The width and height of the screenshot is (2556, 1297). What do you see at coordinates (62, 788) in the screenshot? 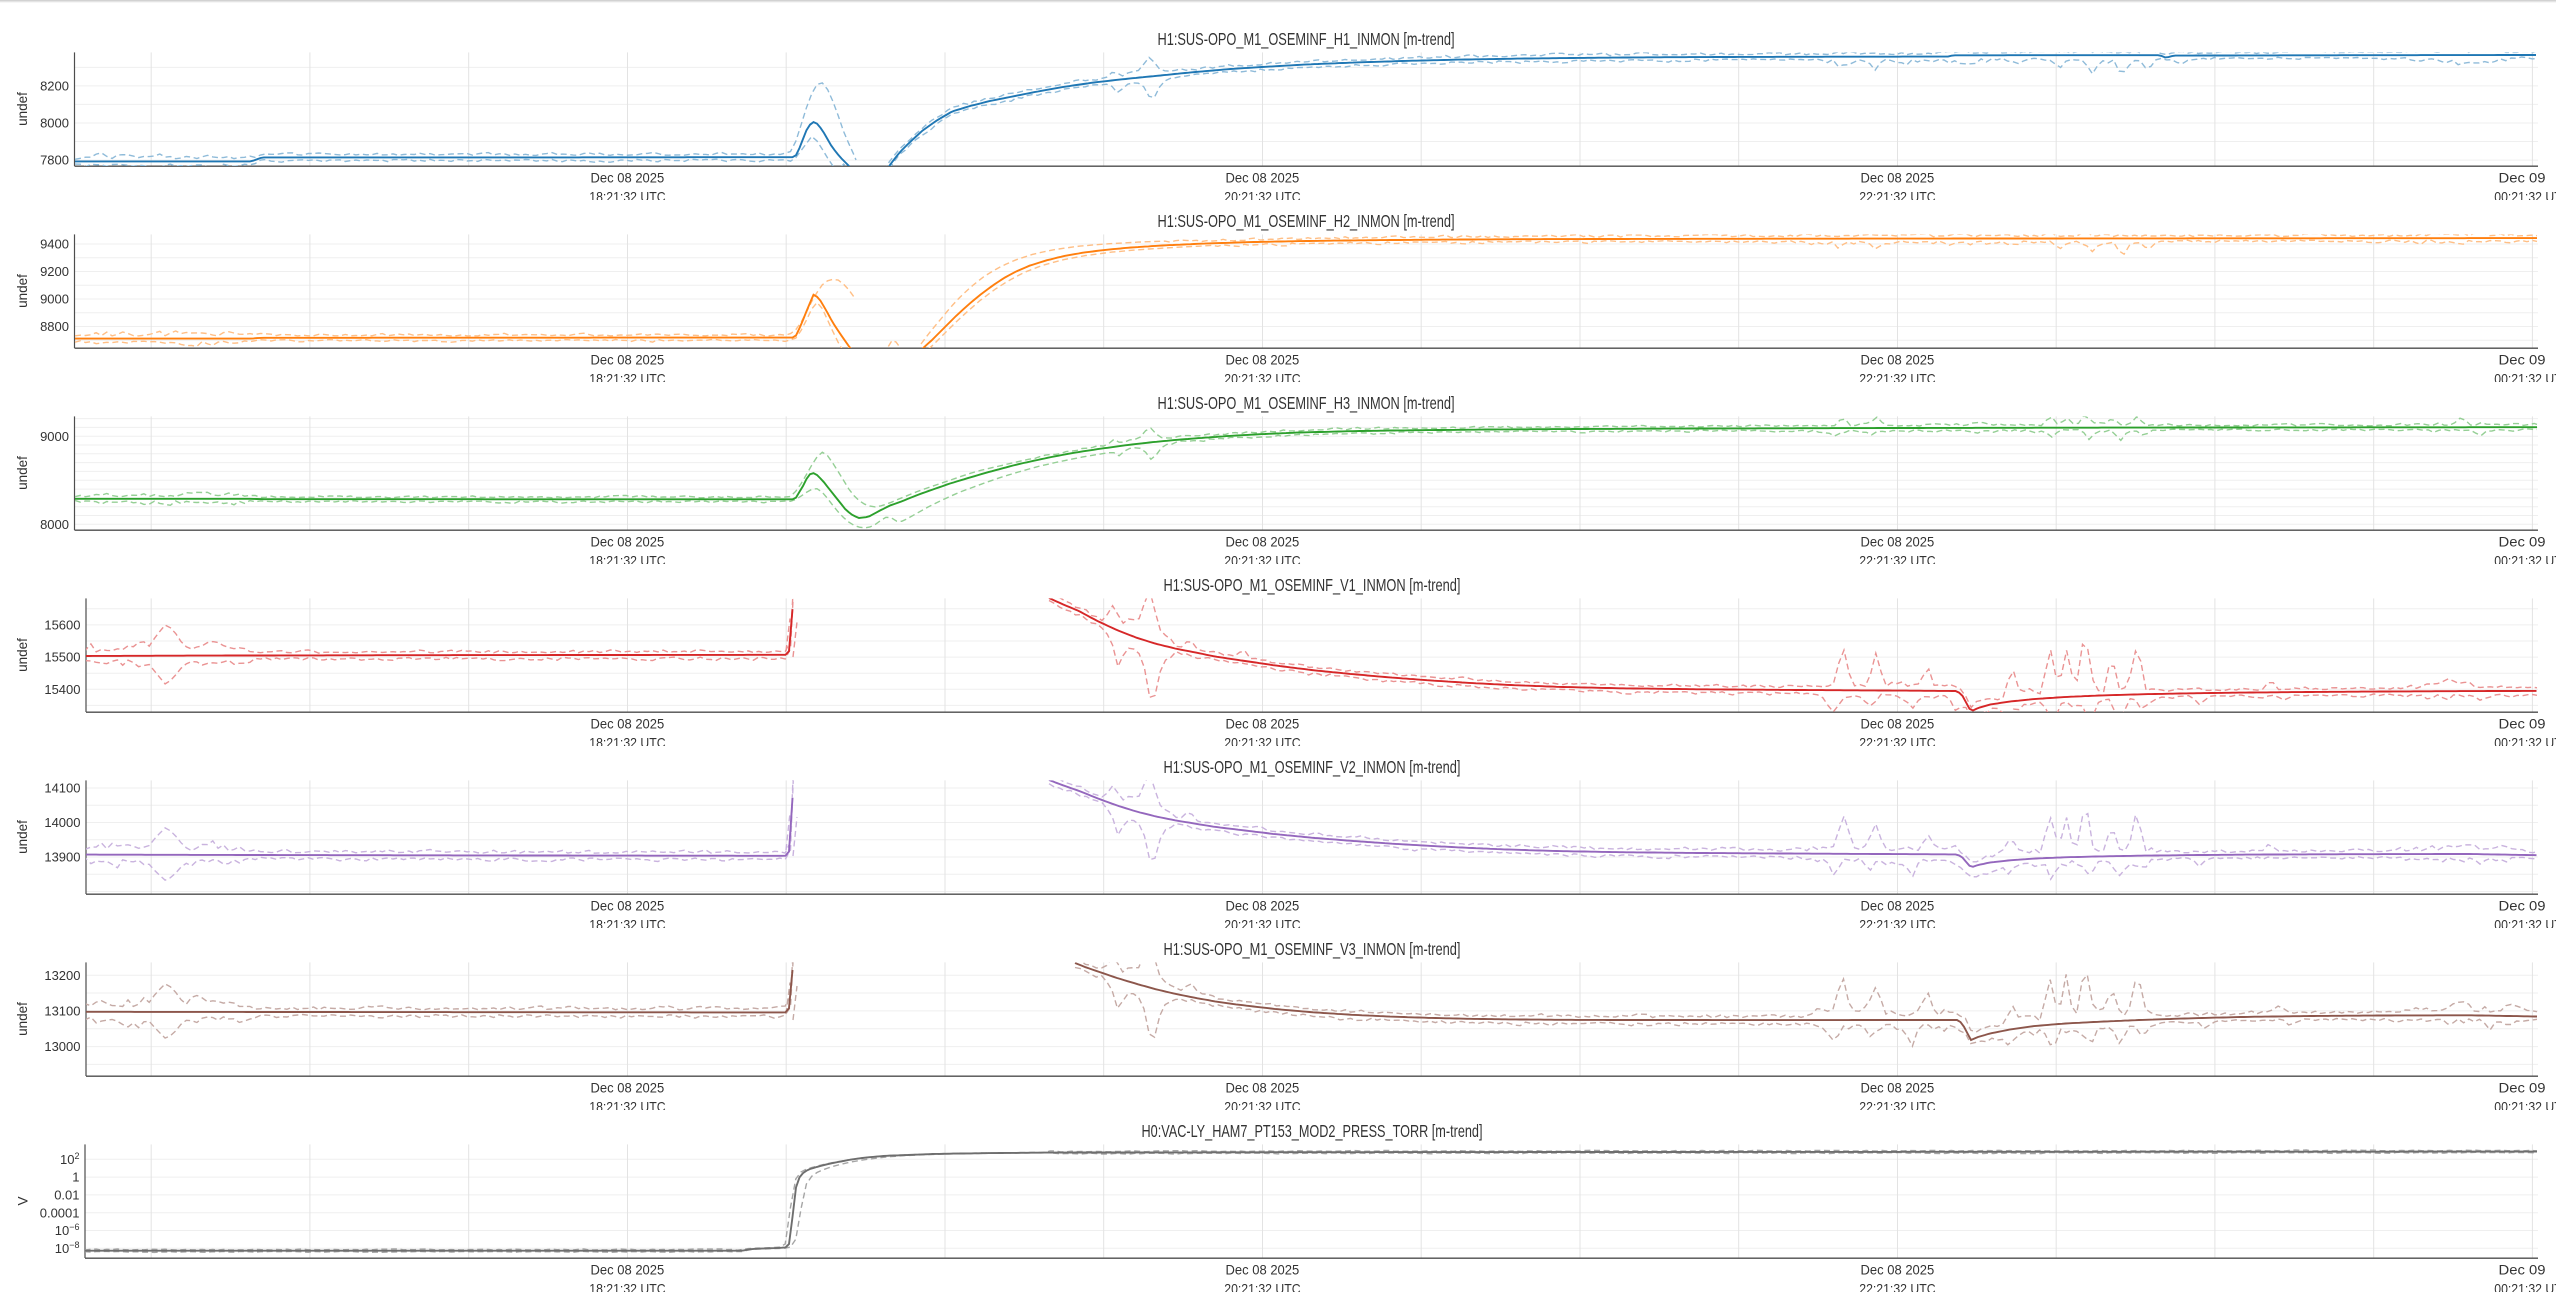
I see `svg-text: 14100` at bounding box center [62, 788].